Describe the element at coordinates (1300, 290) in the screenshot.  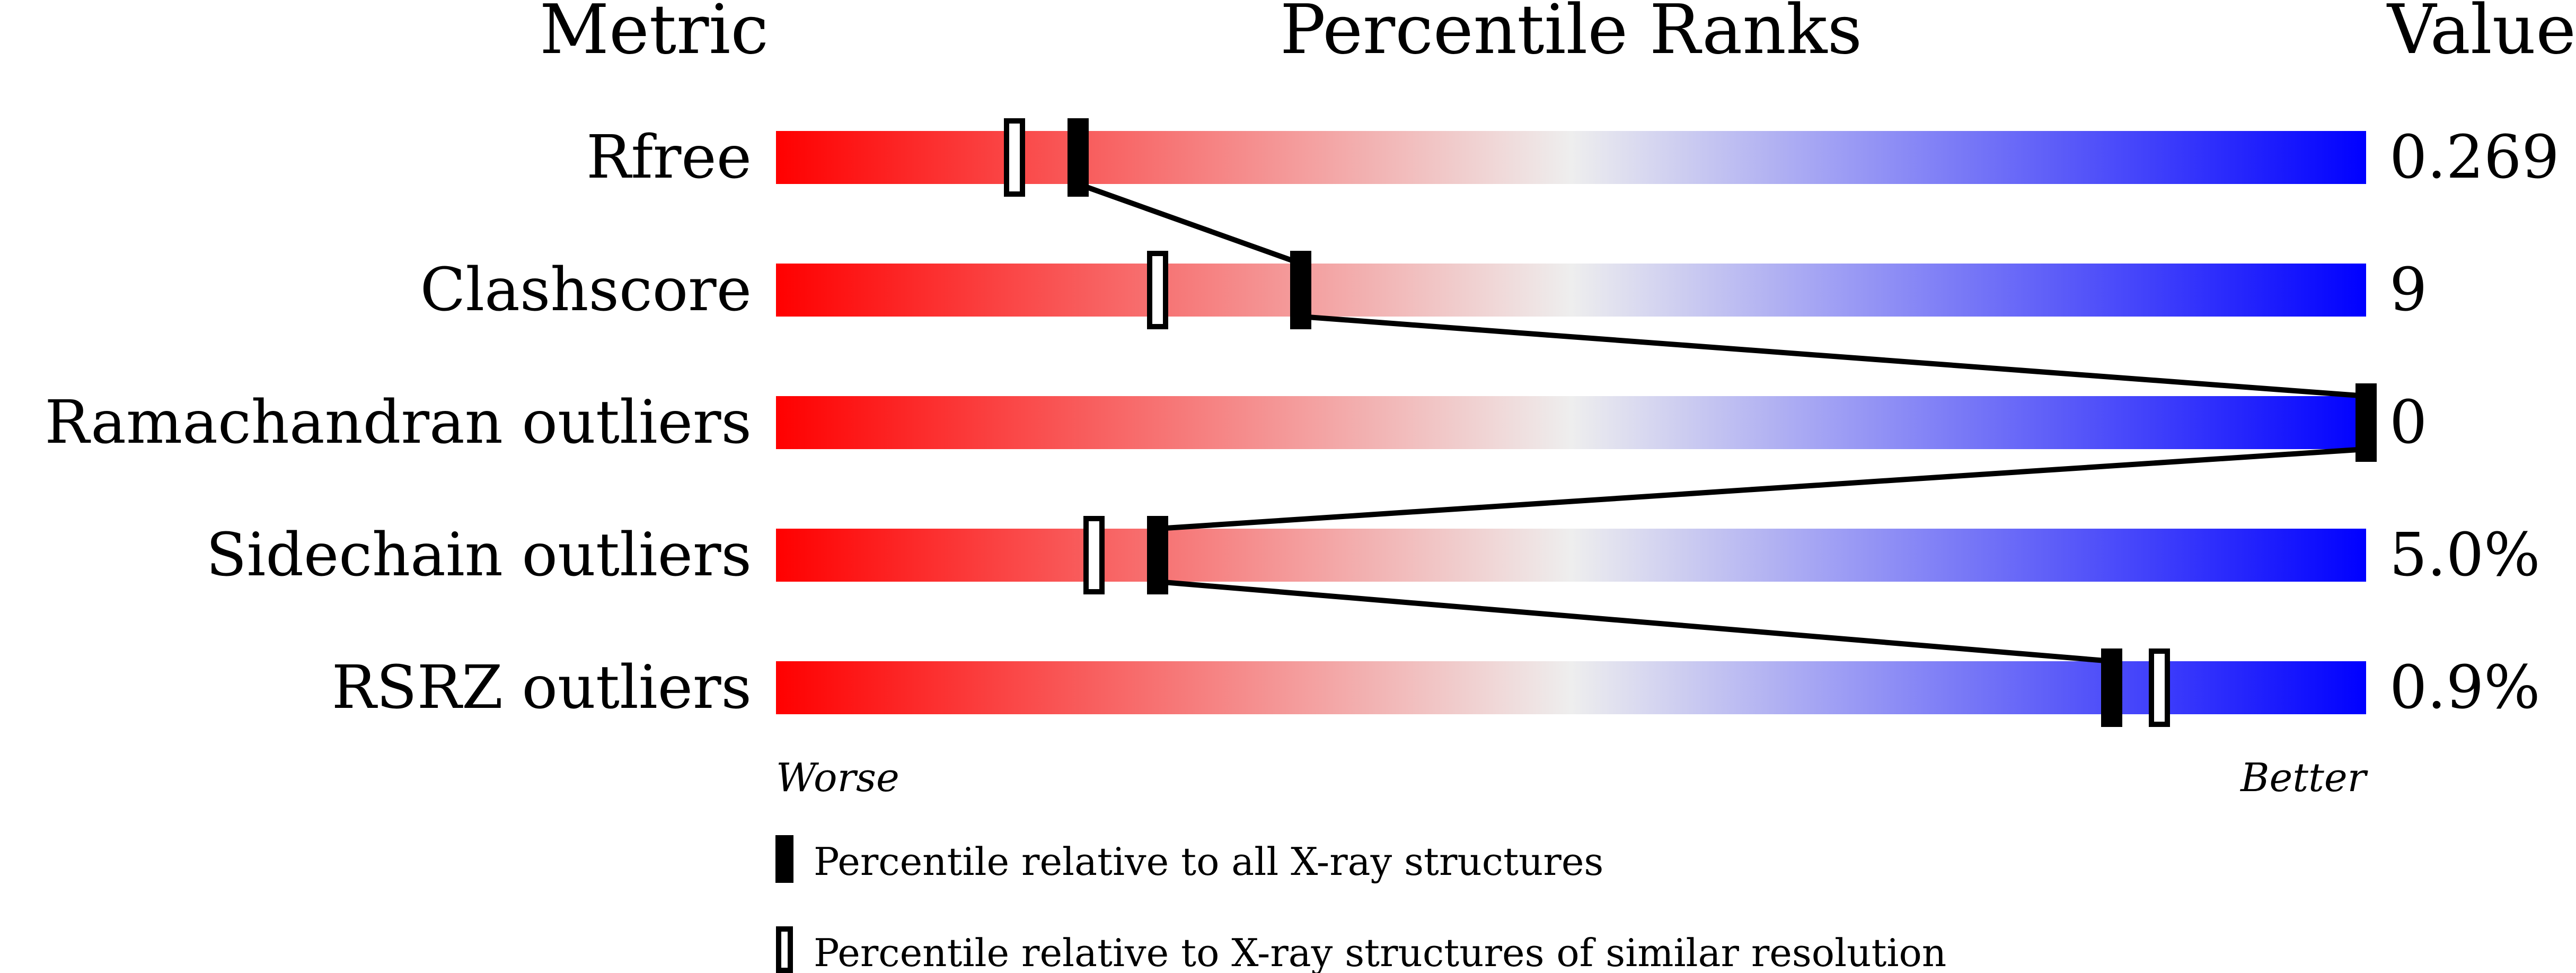
I see `marker-all-clashscore` at that location.